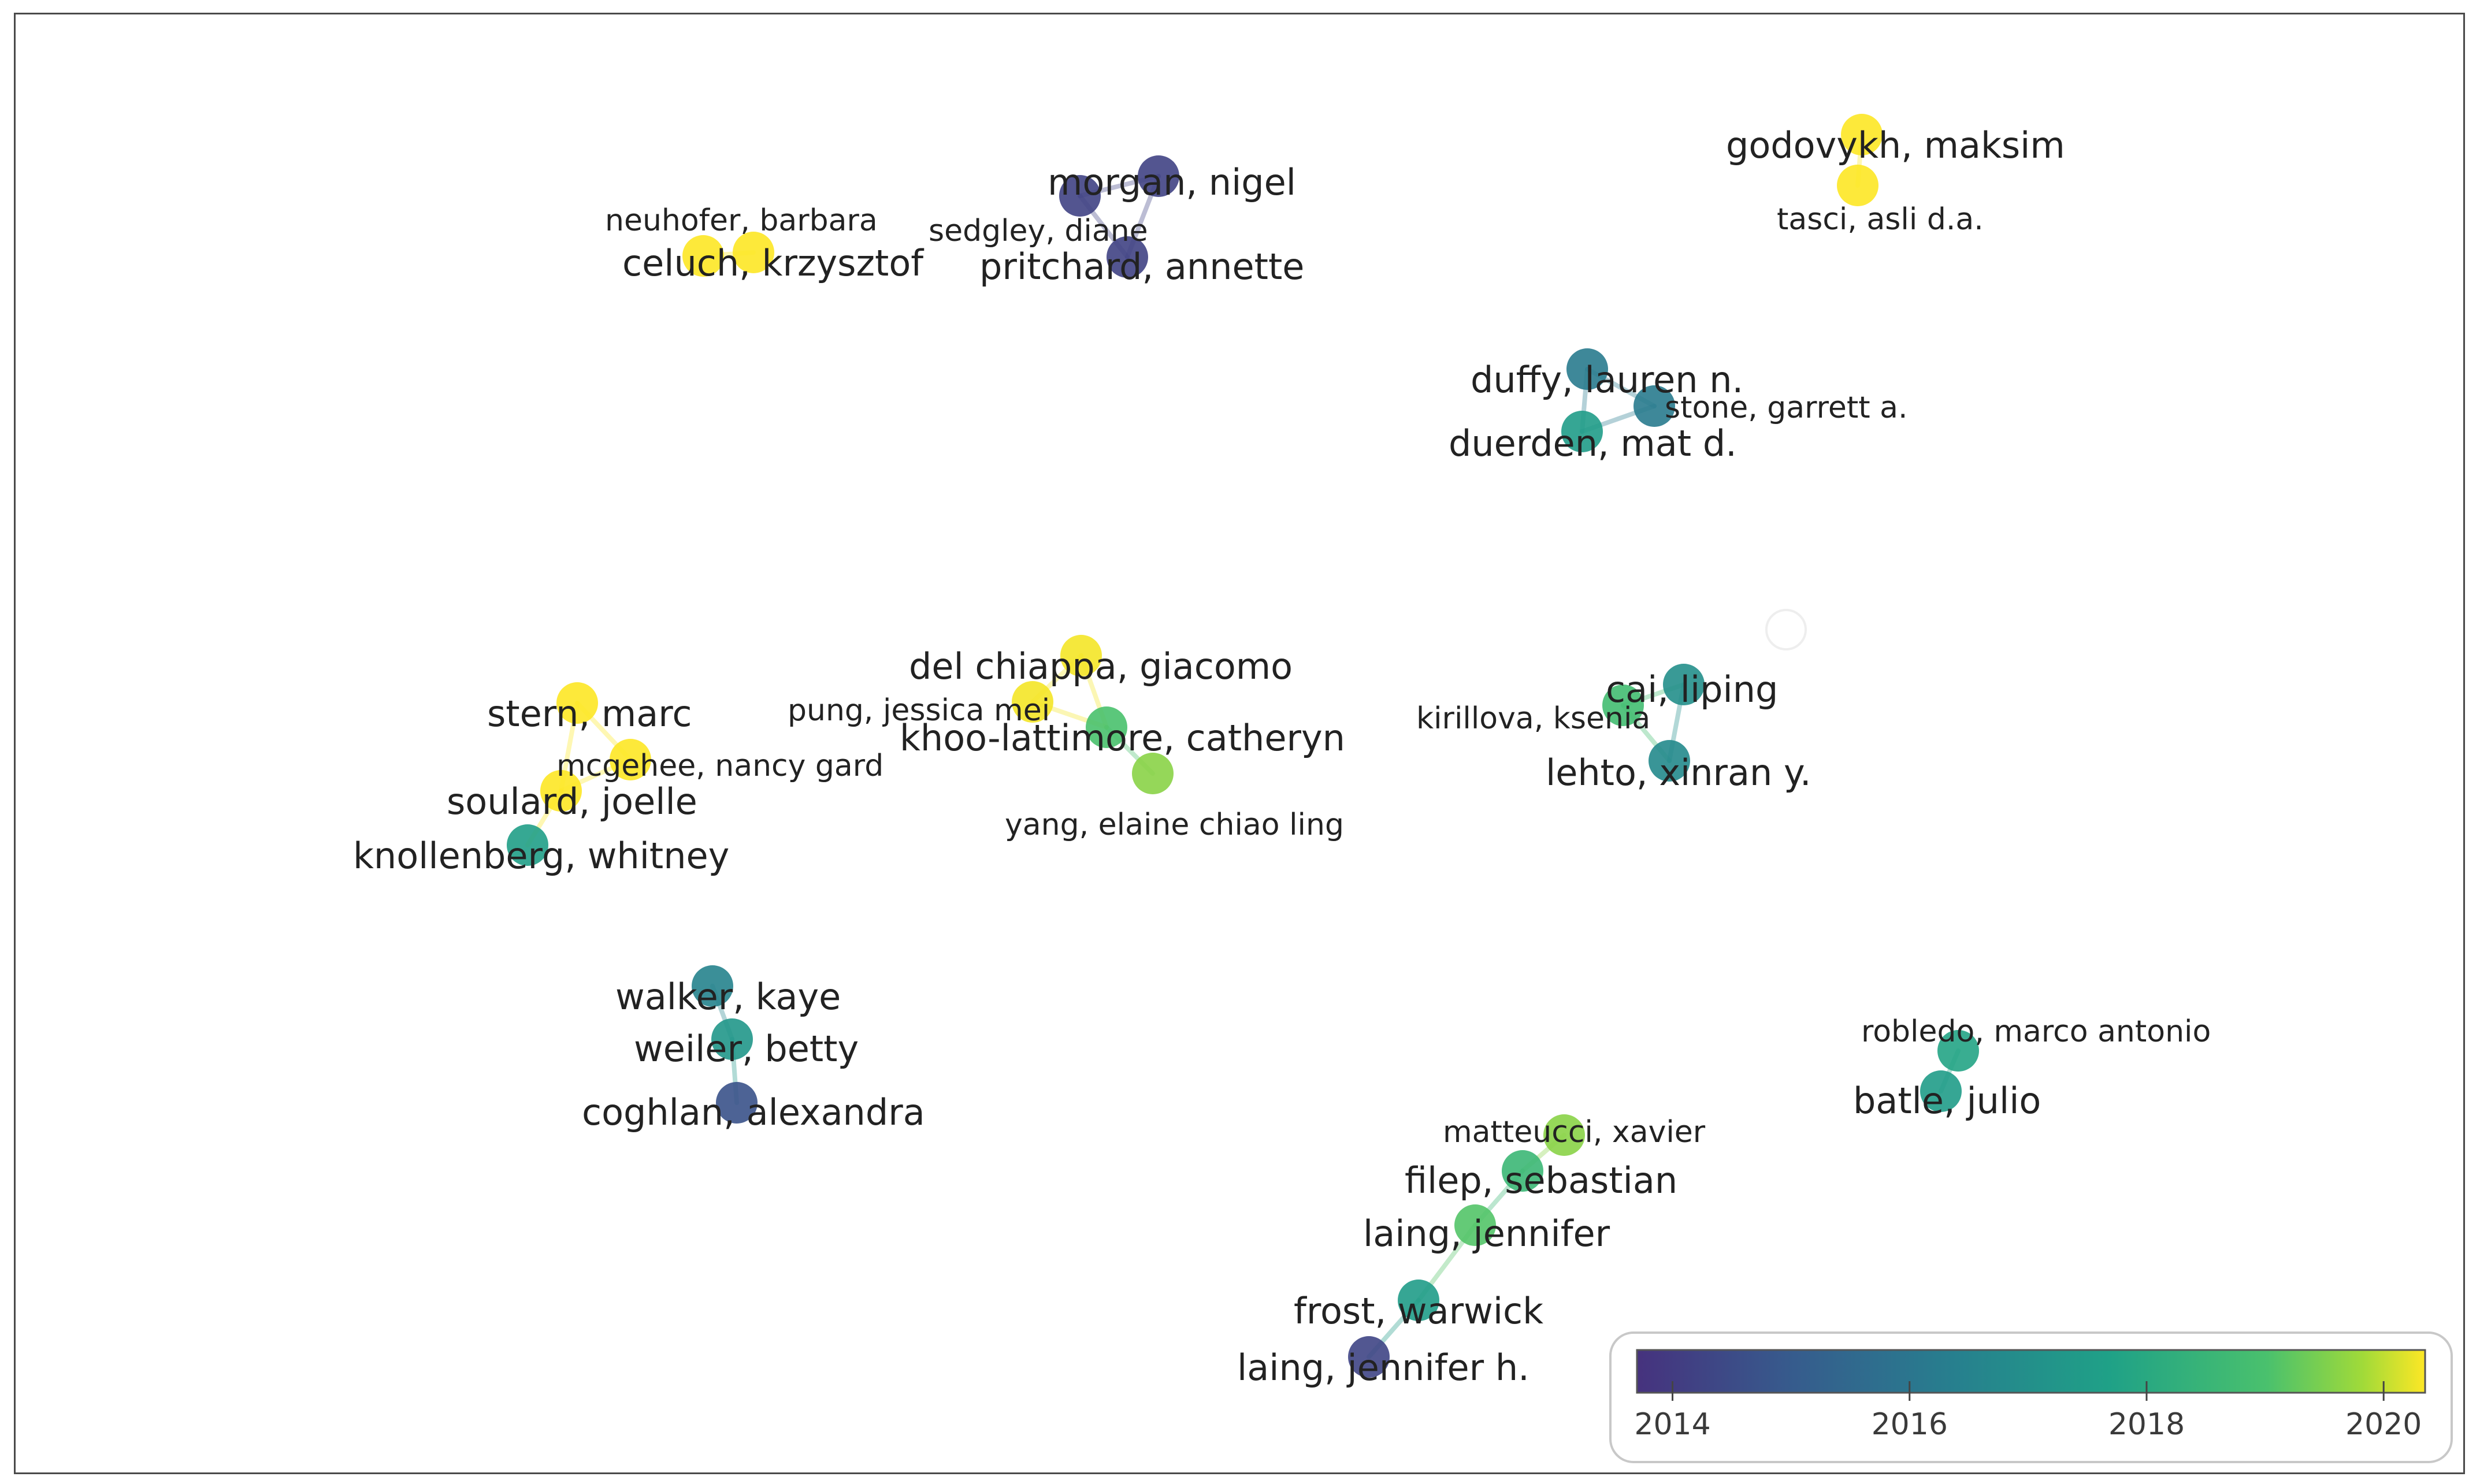 Image resolution: width=2480 pixels, height=1484 pixels. Describe the element at coordinates (527, 845) in the screenshot. I see `node-knollenberg` at that location.